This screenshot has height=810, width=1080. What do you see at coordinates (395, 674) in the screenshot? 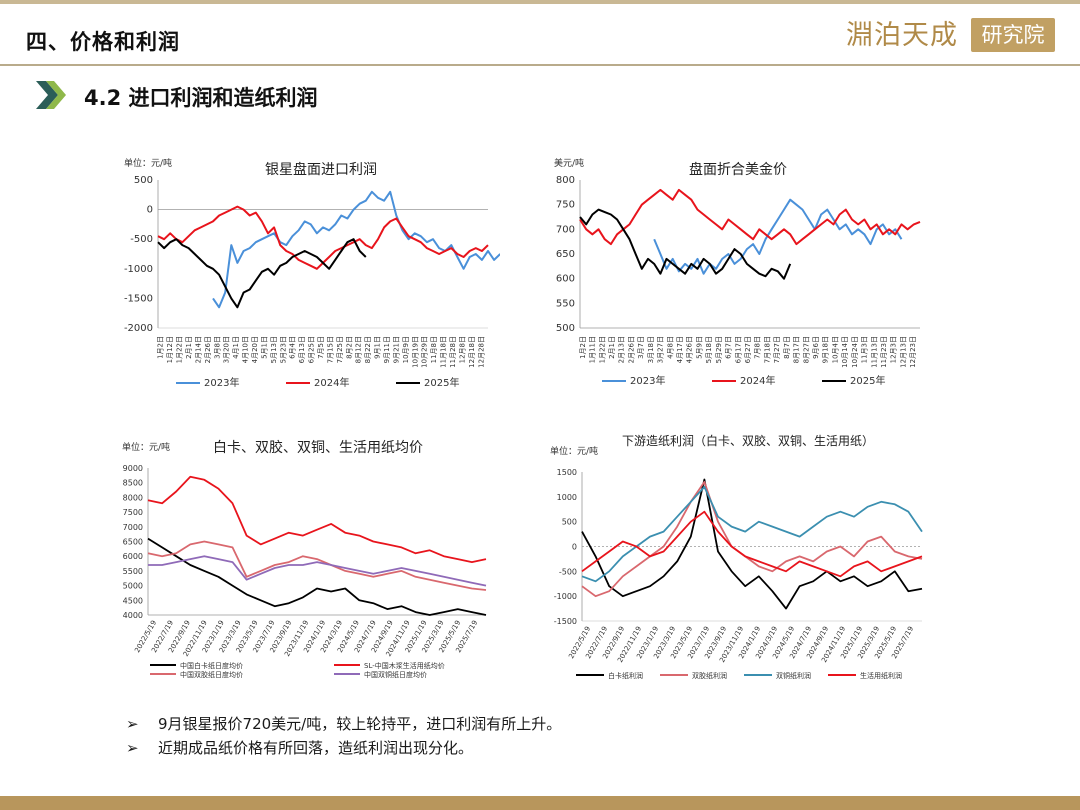
I see `chart3-legend-label: 中国双铜纸日度均价` at bounding box center [395, 674].